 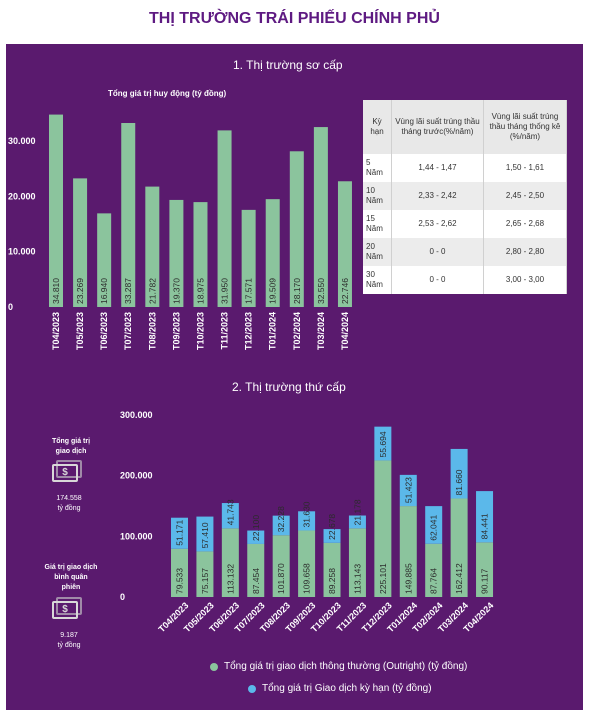 What do you see at coordinates (200, 291) in the screenshot?
I see `bar-value-label: 18.975` at bounding box center [200, 291].